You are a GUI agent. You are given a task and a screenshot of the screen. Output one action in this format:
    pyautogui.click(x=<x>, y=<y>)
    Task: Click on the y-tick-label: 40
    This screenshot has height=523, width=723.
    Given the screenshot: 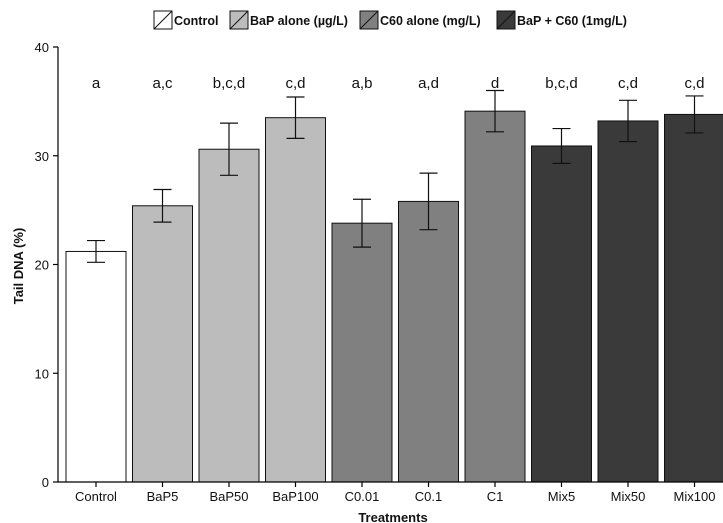 What is the action you would take?
    pyautogui.click(x=42, y=47)
    